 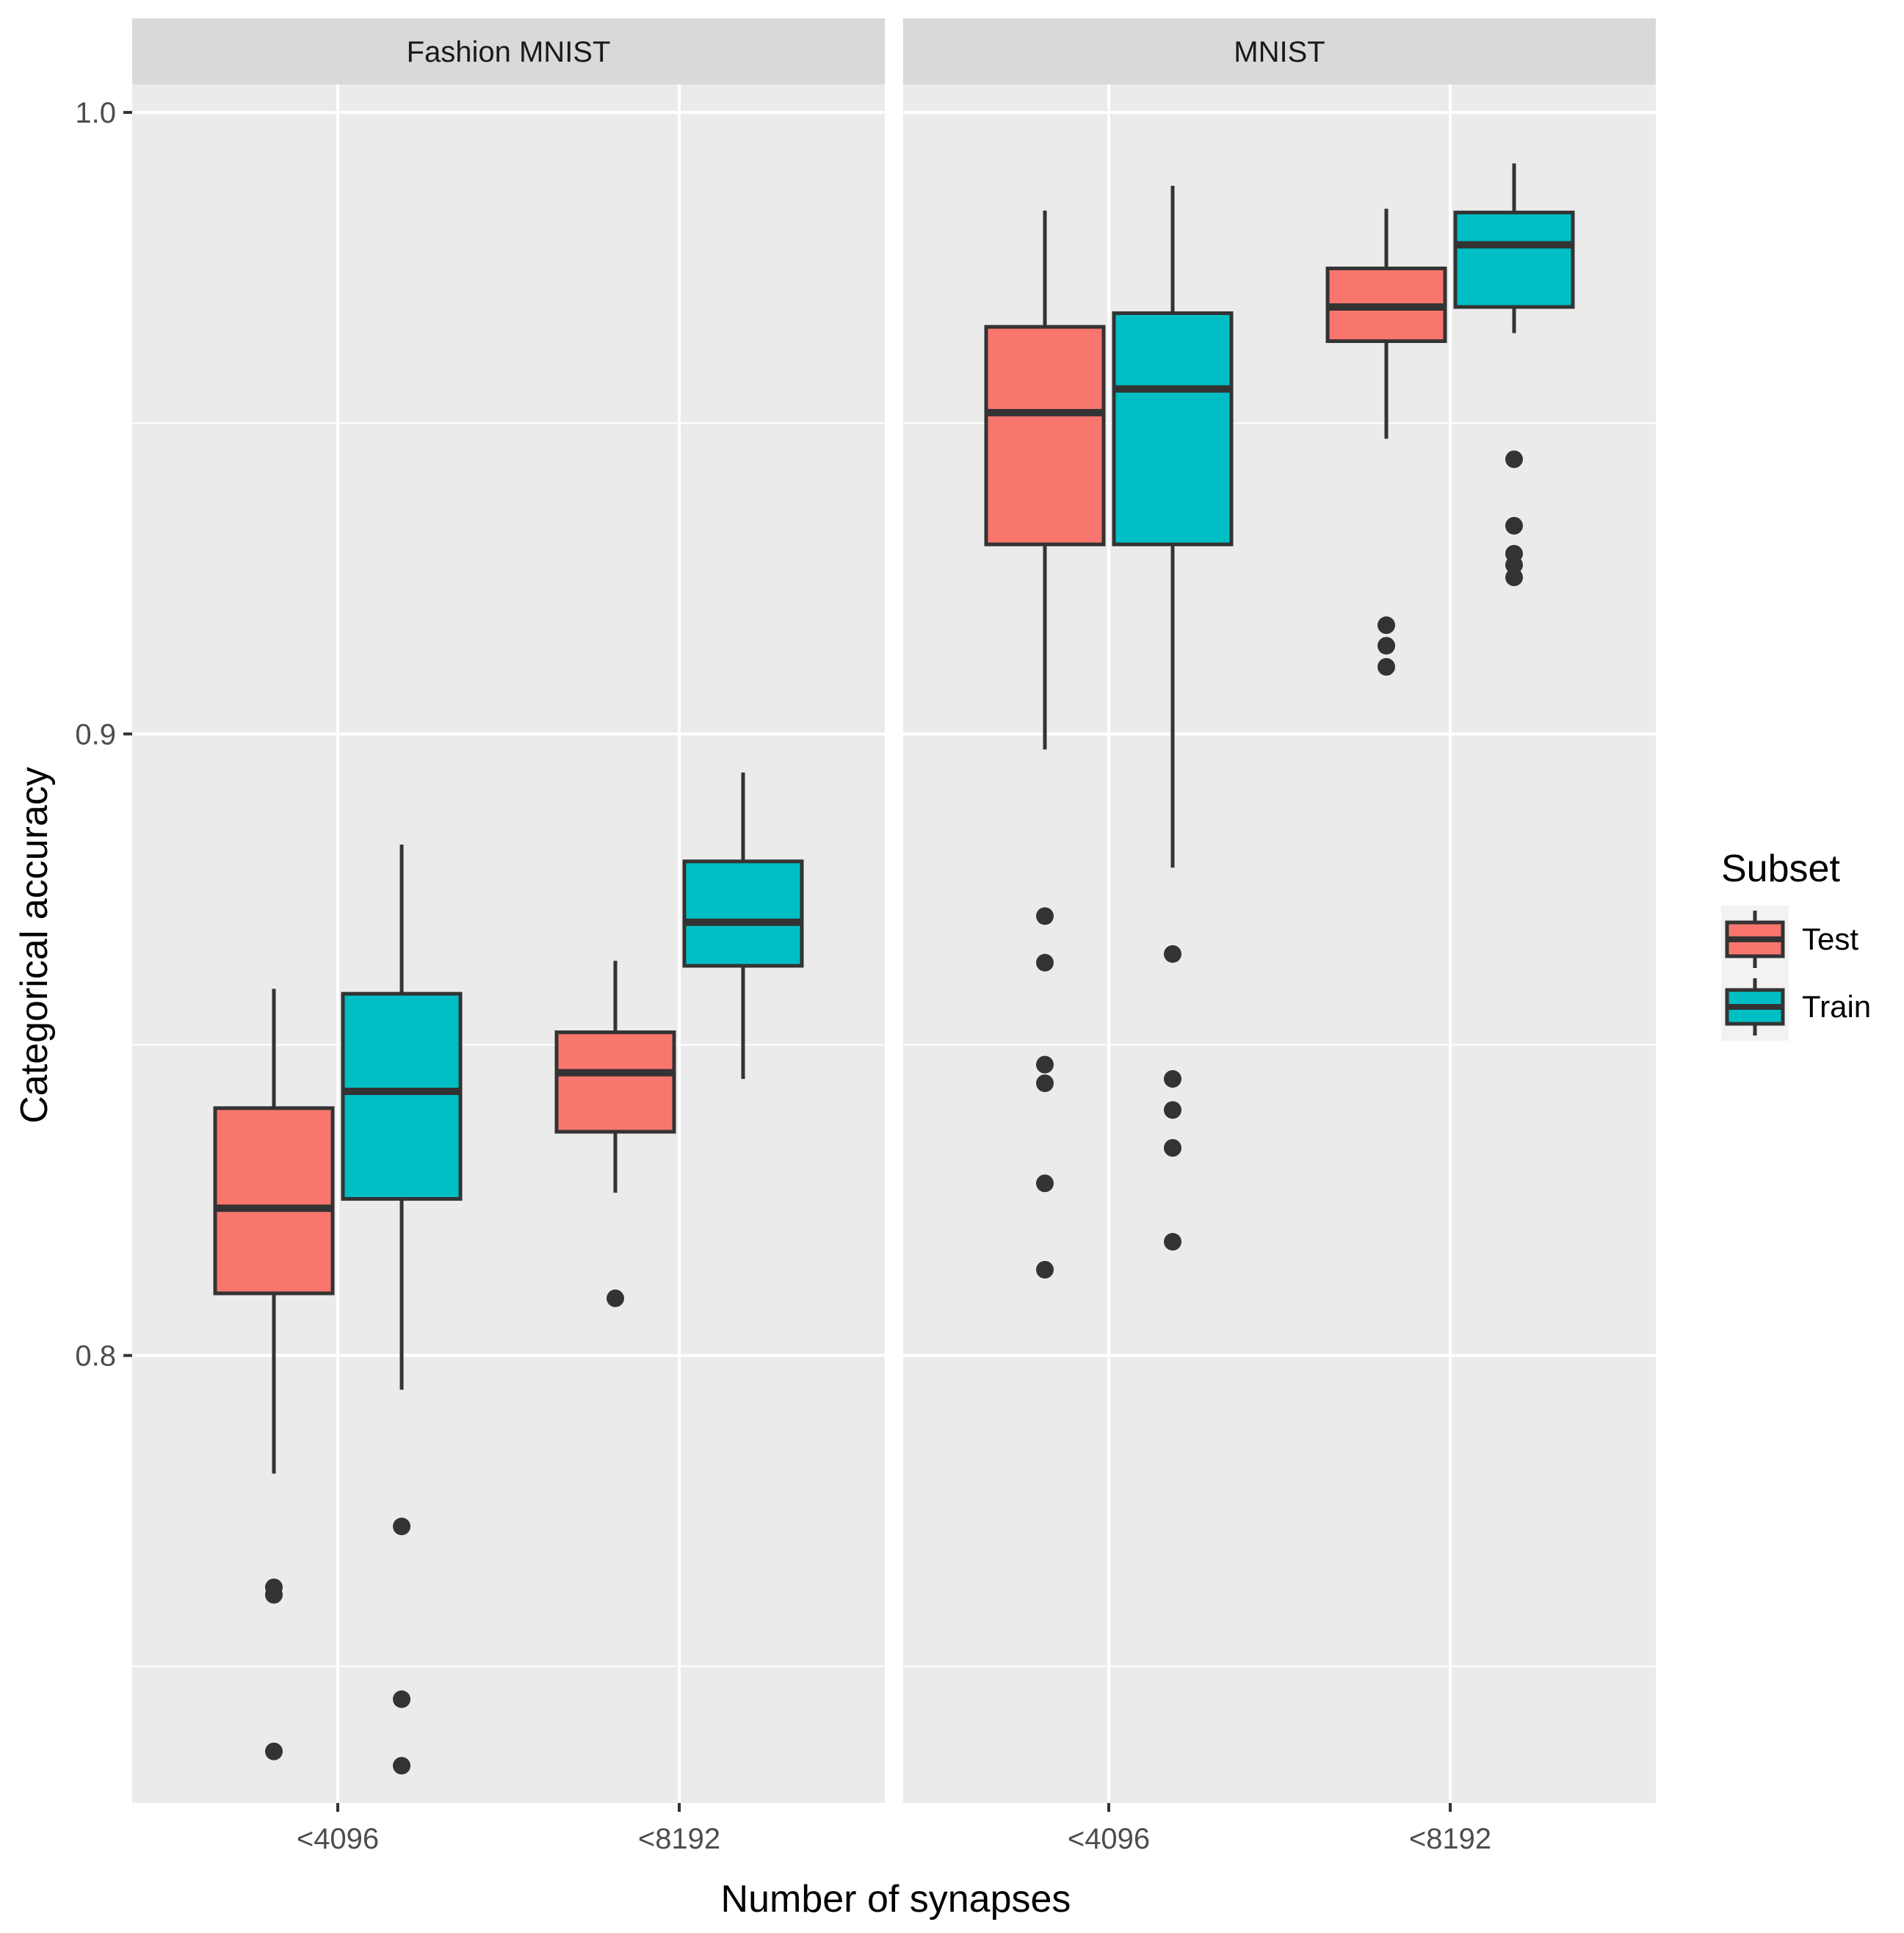 What do you see at coordinates (95, 113) in the screenshot?
I see `y-tick-label: 1.0` at bounding box center [95, 113].